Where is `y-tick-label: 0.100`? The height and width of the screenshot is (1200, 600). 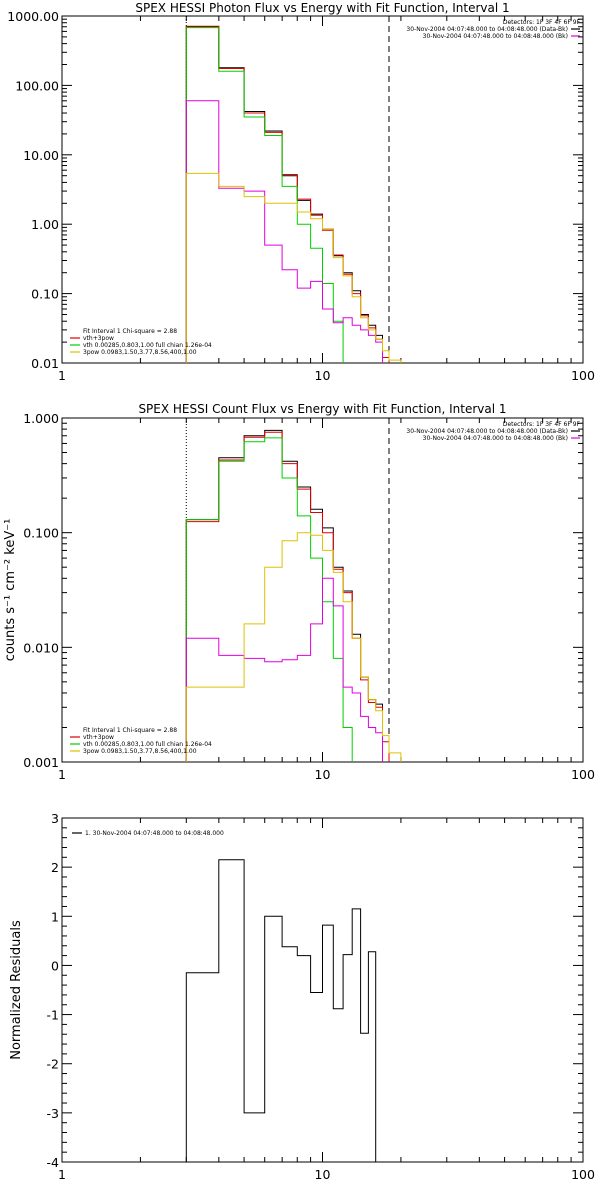
y-tick-label: 0.100 is located at coordinates (41, 533).